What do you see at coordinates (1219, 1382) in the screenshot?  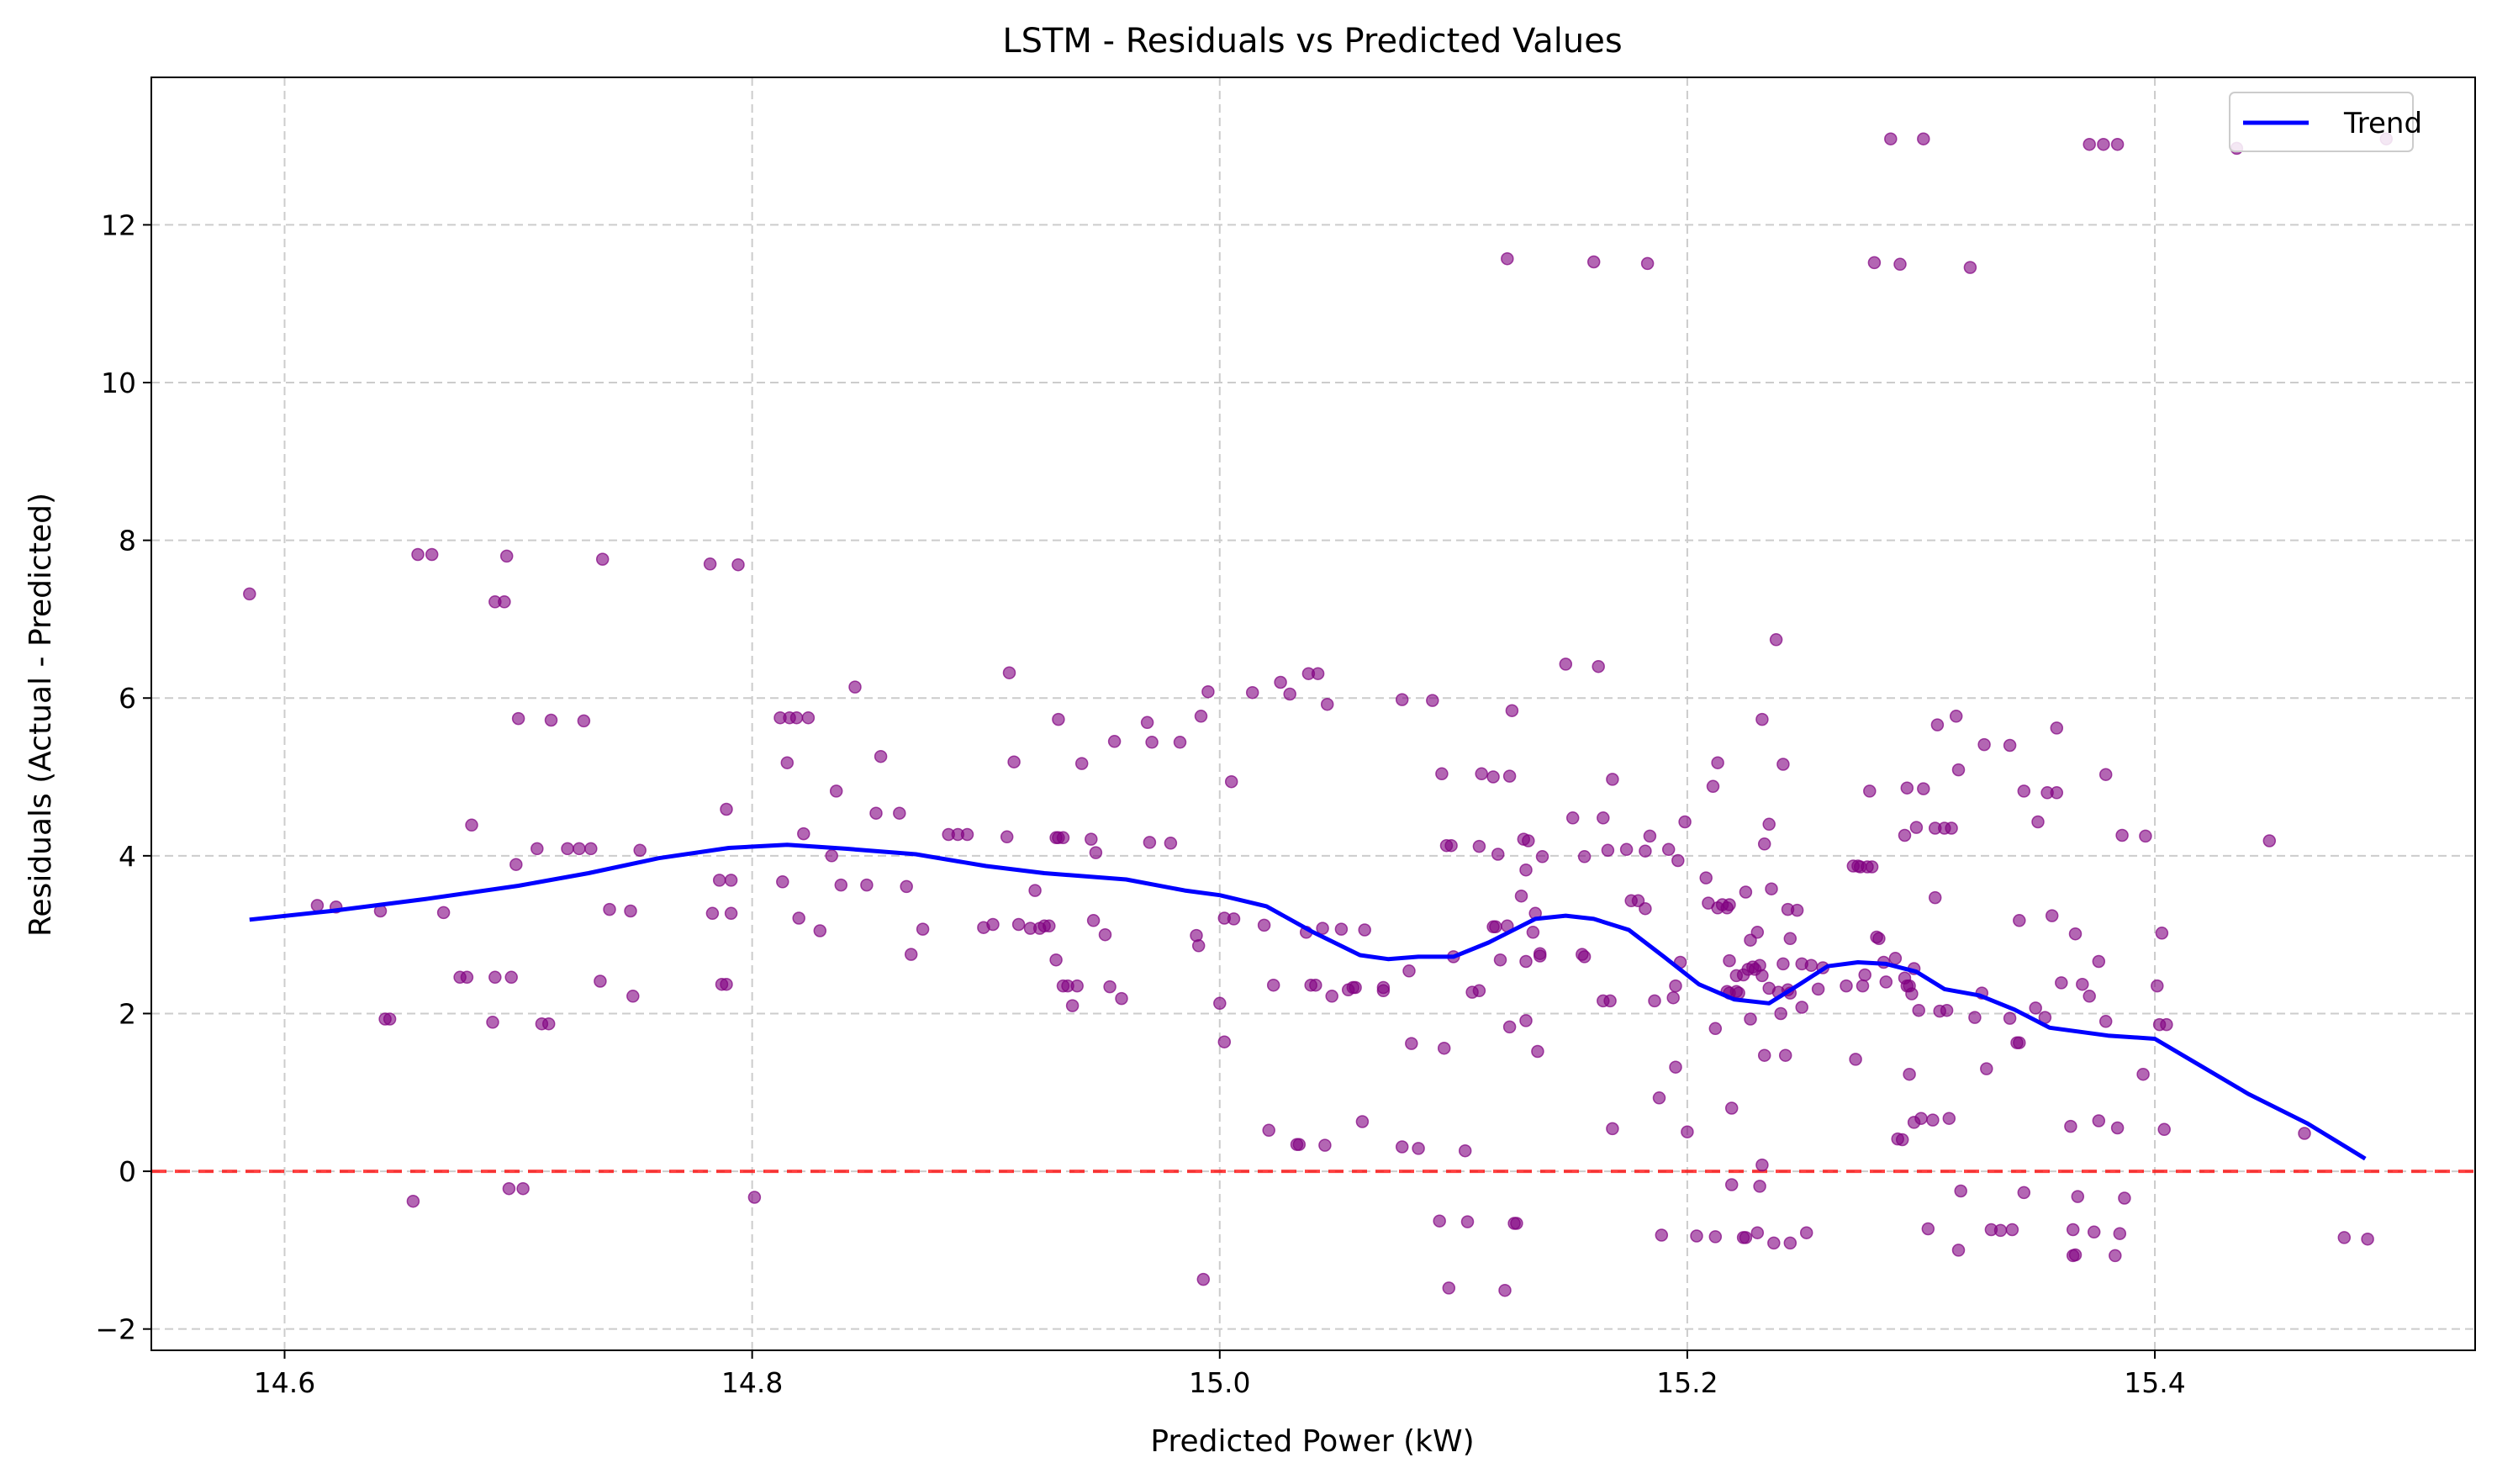 I see `x-tick-label: 15.0` at bounding box center [1219, 1382].